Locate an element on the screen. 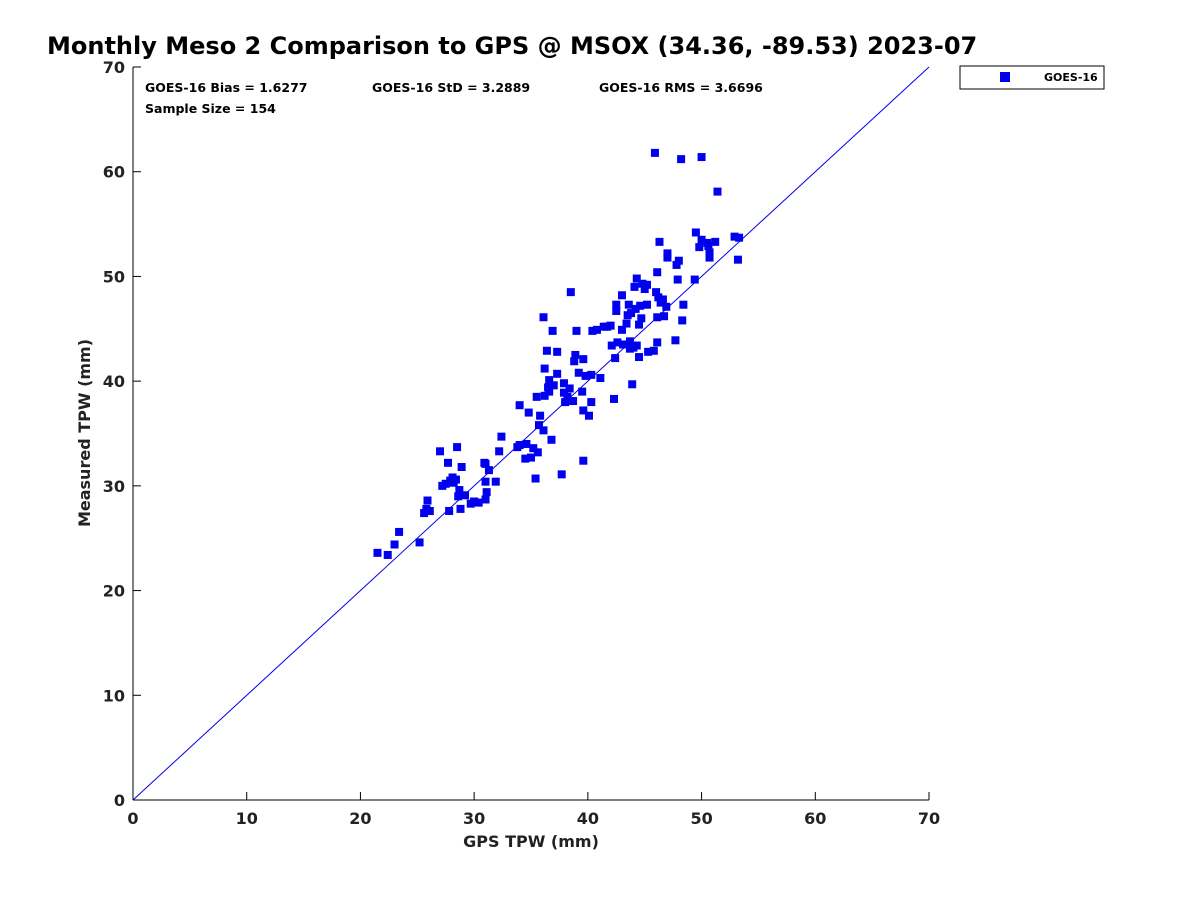 The image size is (1200, 900). x-tick-label: 50 is located at coordinates (701, 818).